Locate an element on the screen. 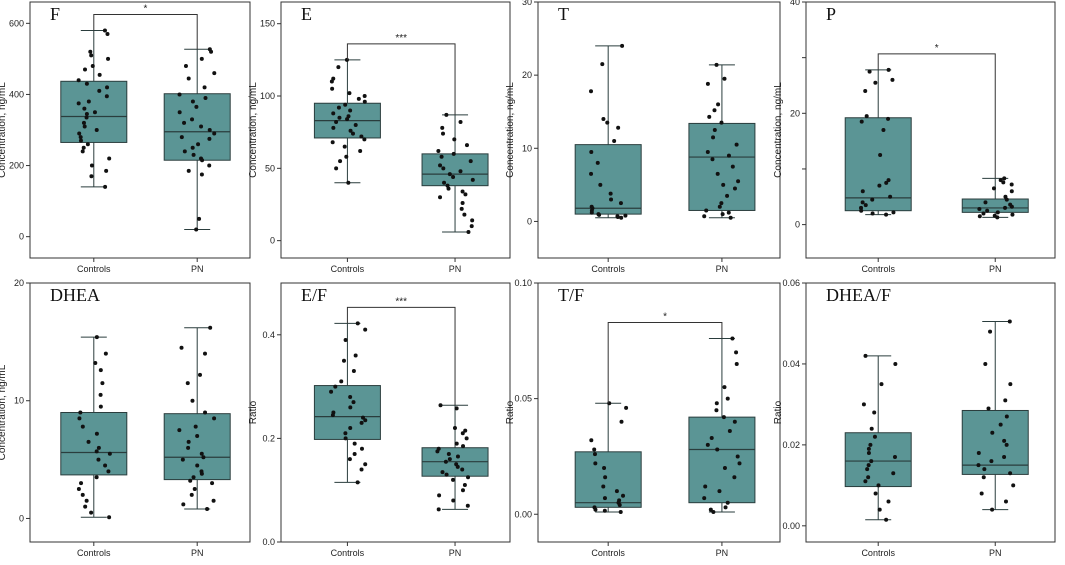  y-tick-label: 0.2 is located at coordinates (268, 438).